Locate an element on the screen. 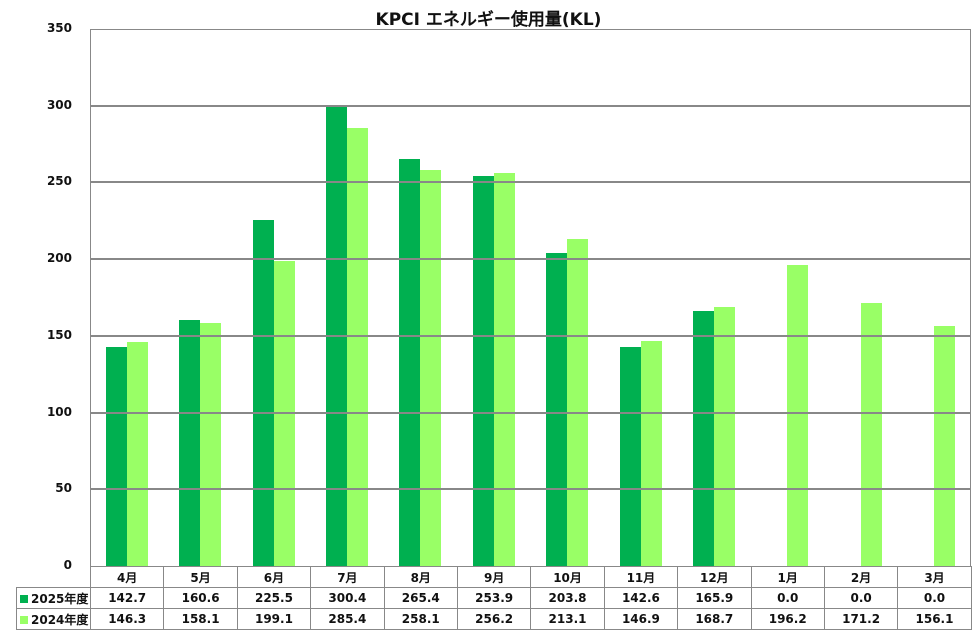 The height and width of the screenshot is (638, 977). y-tick-label: 150 is located at coordinates (59, 334).